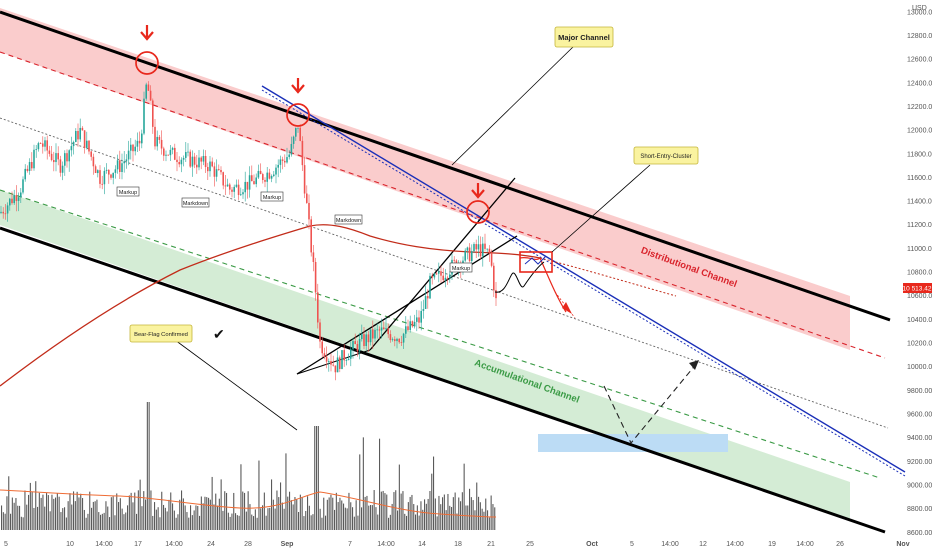 Image resolution: width=932 pixels, height=550 pixels. Describe the element at coordinates (694, 365) in the screenshot. I see `future-arrow` at that location.